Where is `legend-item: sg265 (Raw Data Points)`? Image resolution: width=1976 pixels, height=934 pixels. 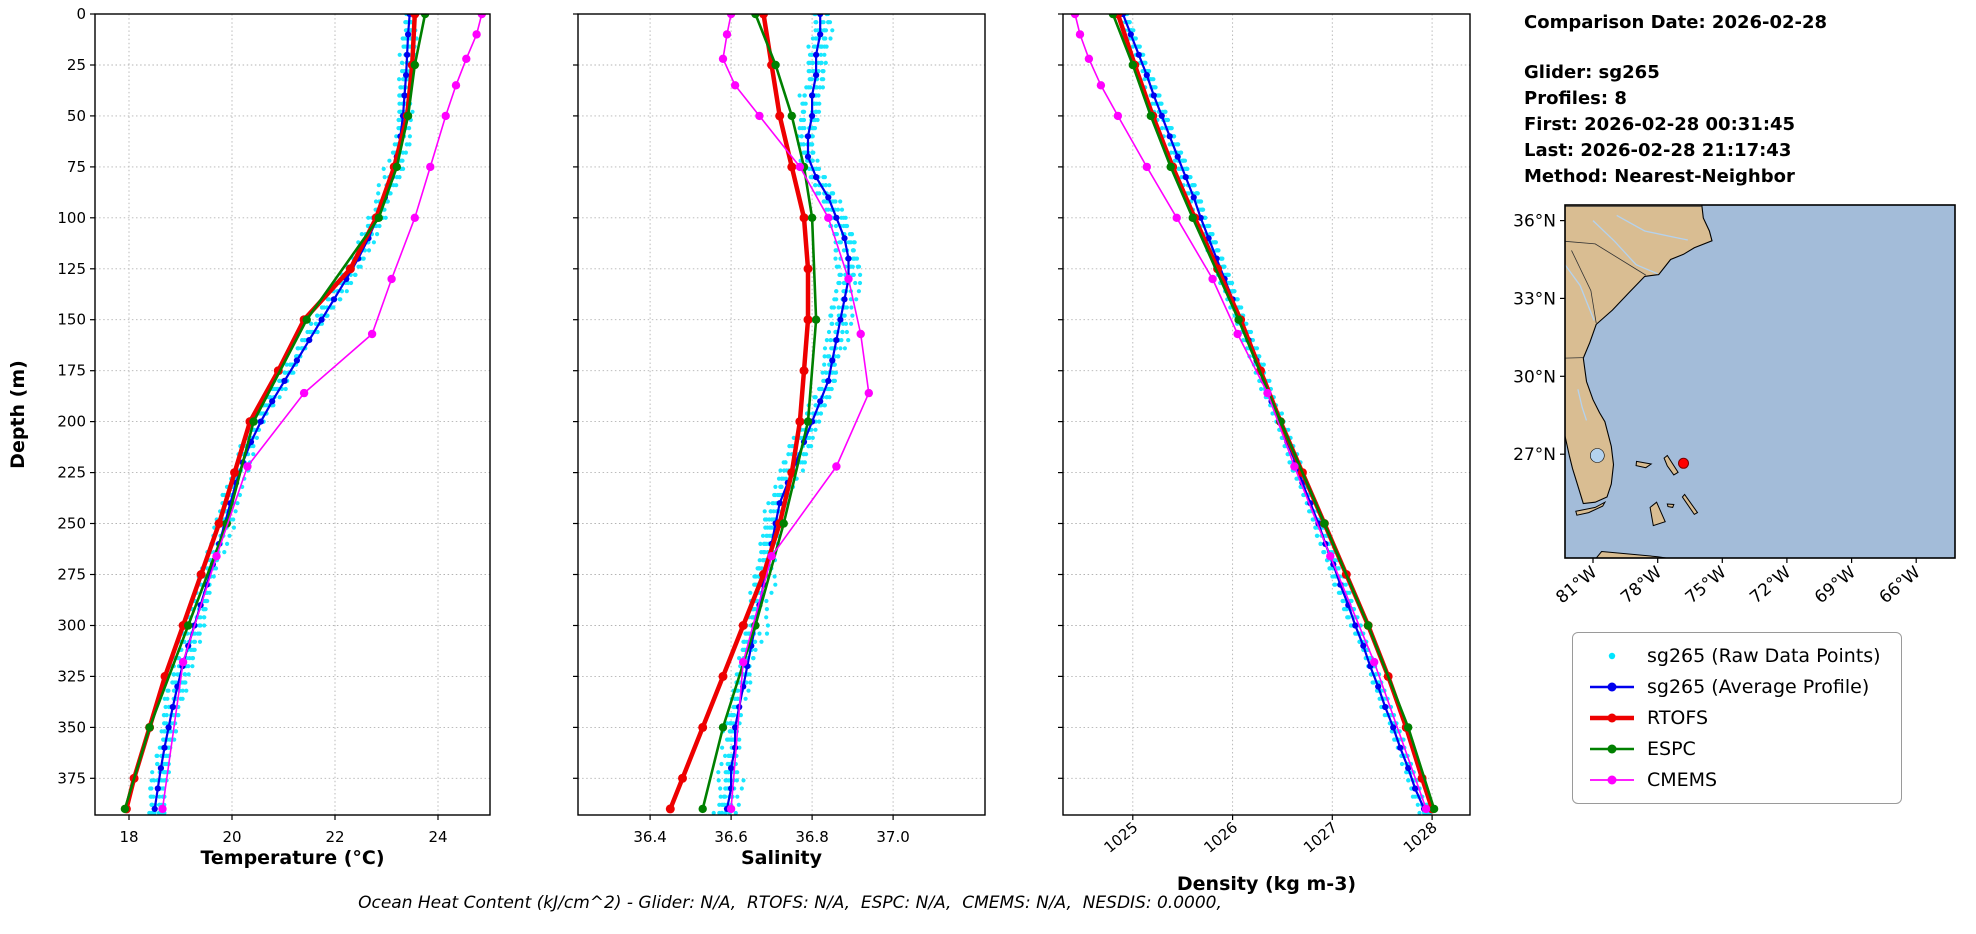 legend-item: sg265 (Raw Data Points) is located at coordinates (1734, 656).